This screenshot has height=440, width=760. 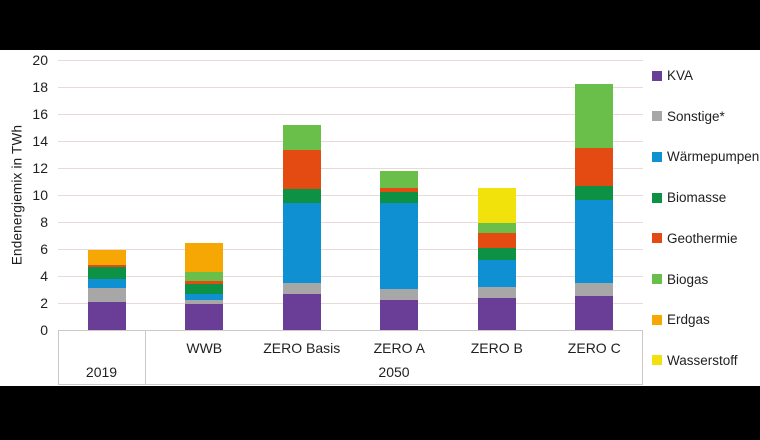 I want to click on x-group-label-2019: 2019, so click(x=101, y=372).